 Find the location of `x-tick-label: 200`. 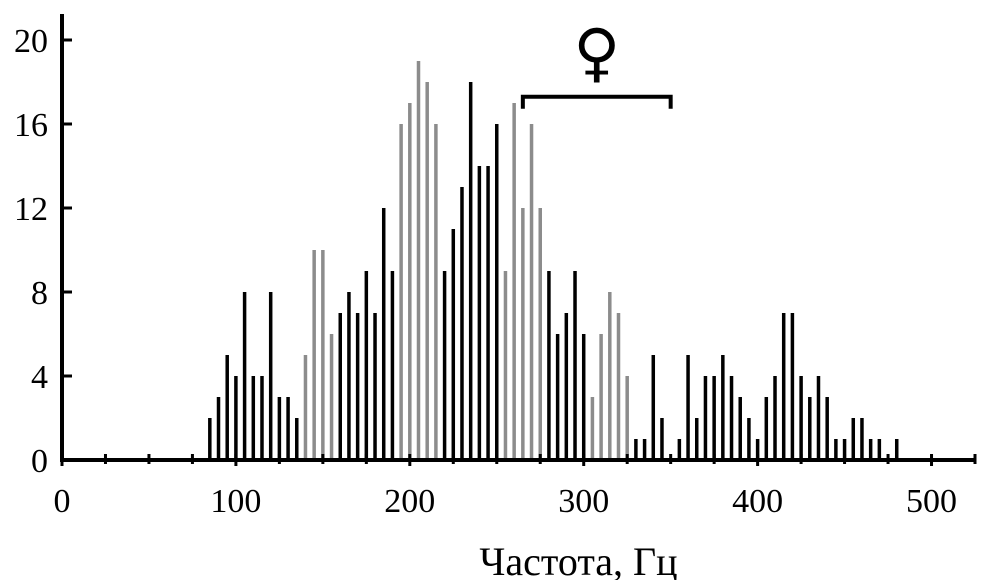

x-tick-label: 200 is located at coordinates (409, 501).